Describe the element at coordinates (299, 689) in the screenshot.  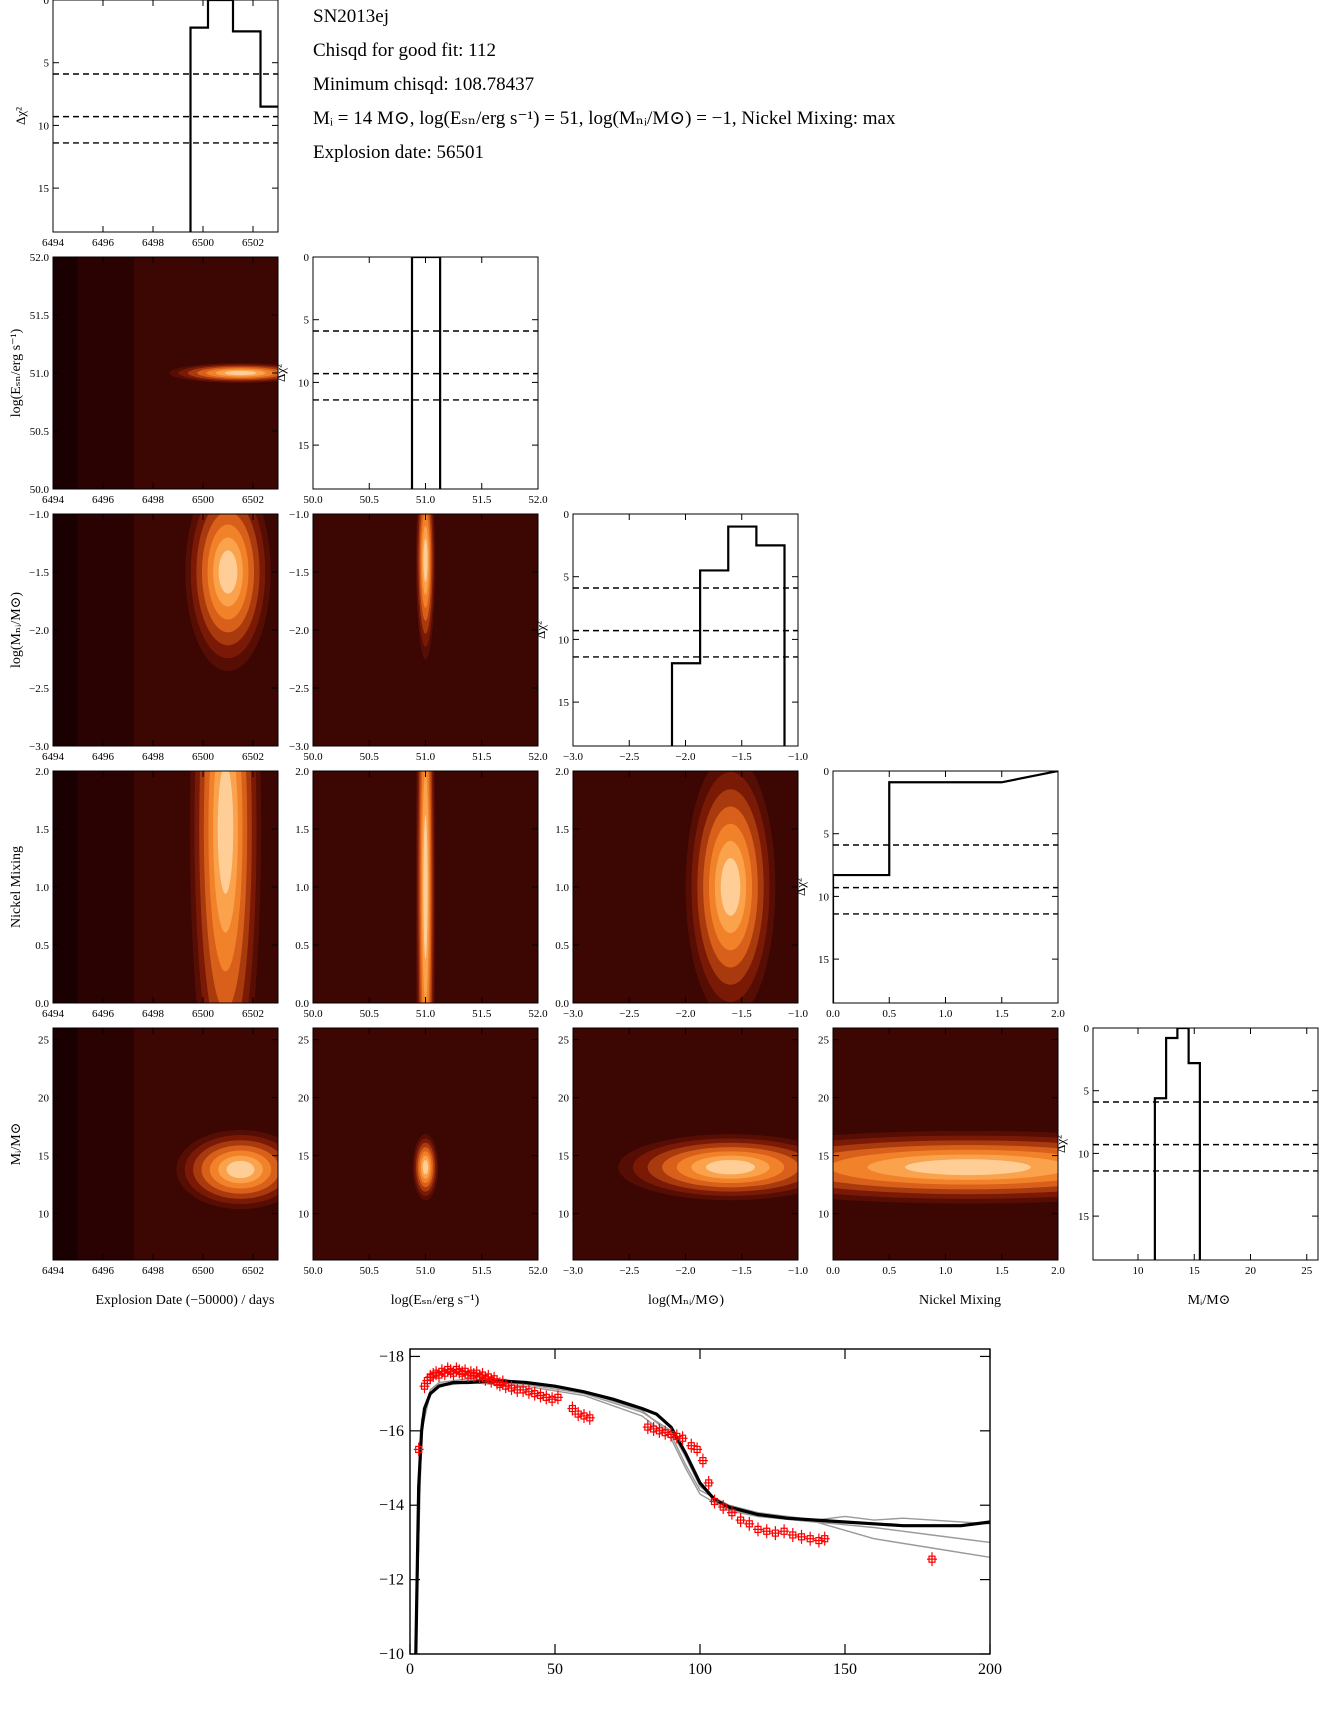
I see `contour-mni-vs-esn-ytick-label: −2.5` at that location.